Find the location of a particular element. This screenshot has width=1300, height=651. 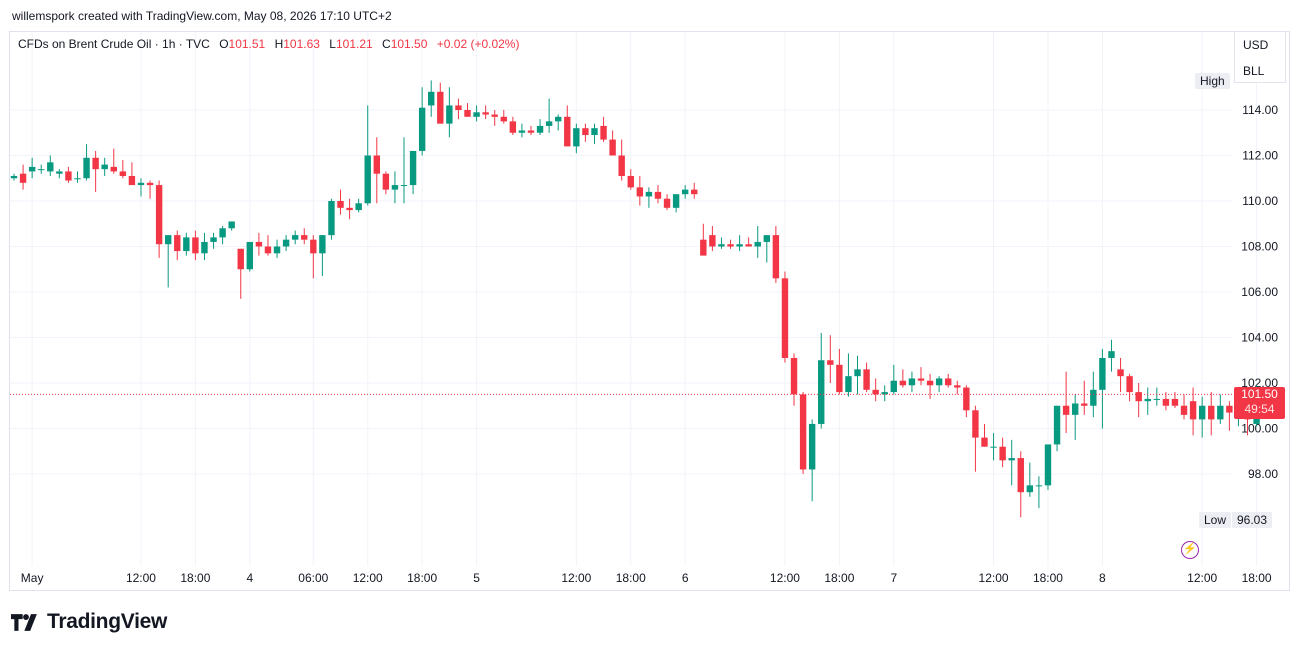

flash-icon: ⚡ is located at coordinates (1190, 550).